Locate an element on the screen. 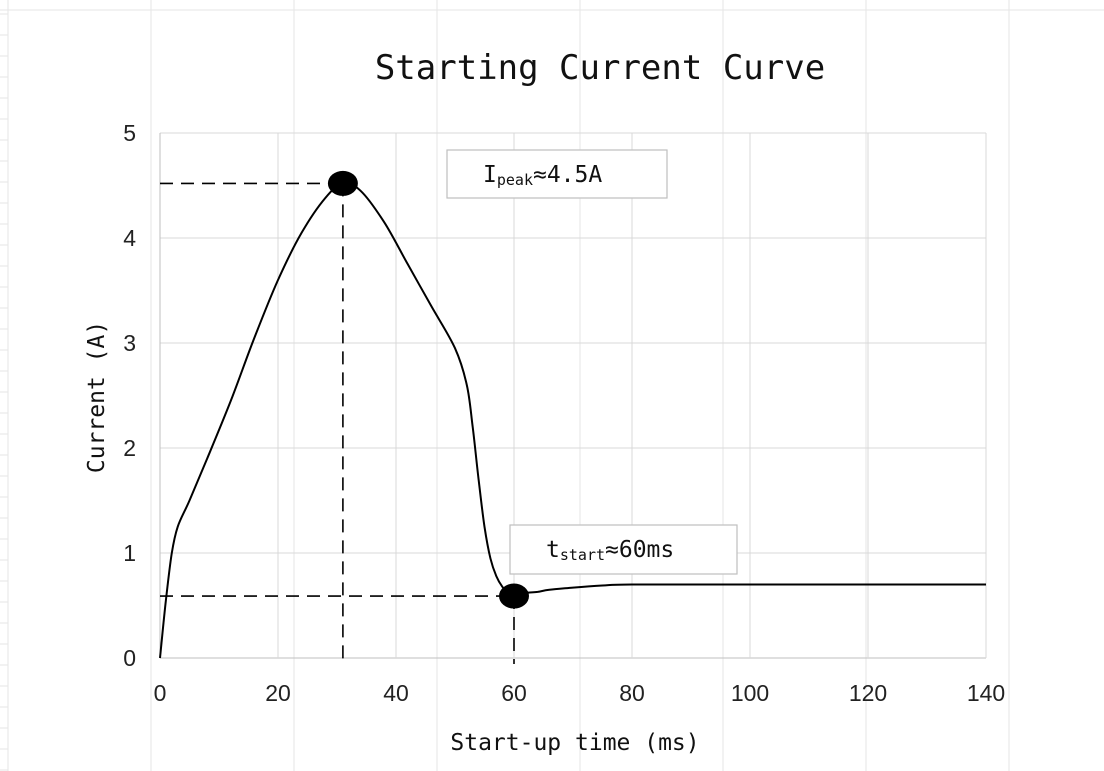 The width and height of the screenshot is (1104, 771). annotation-label: tstart≈60ms is located at coordinates (610, 550).